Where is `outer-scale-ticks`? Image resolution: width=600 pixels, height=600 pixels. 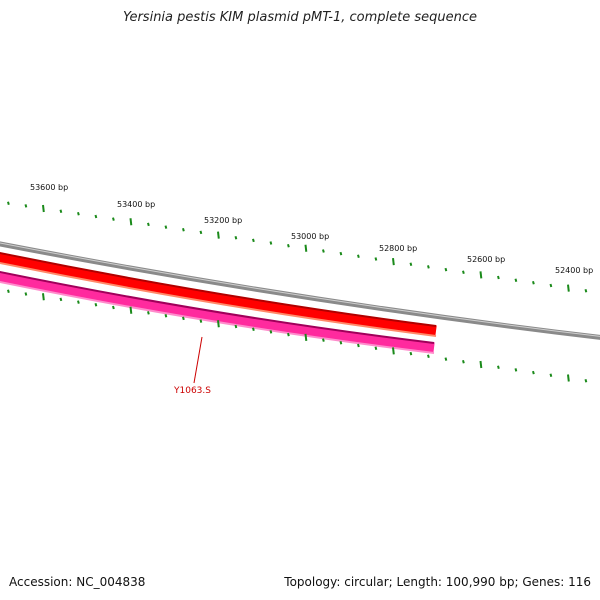 outer-scale-ticks is located at coordinates (297, 247).